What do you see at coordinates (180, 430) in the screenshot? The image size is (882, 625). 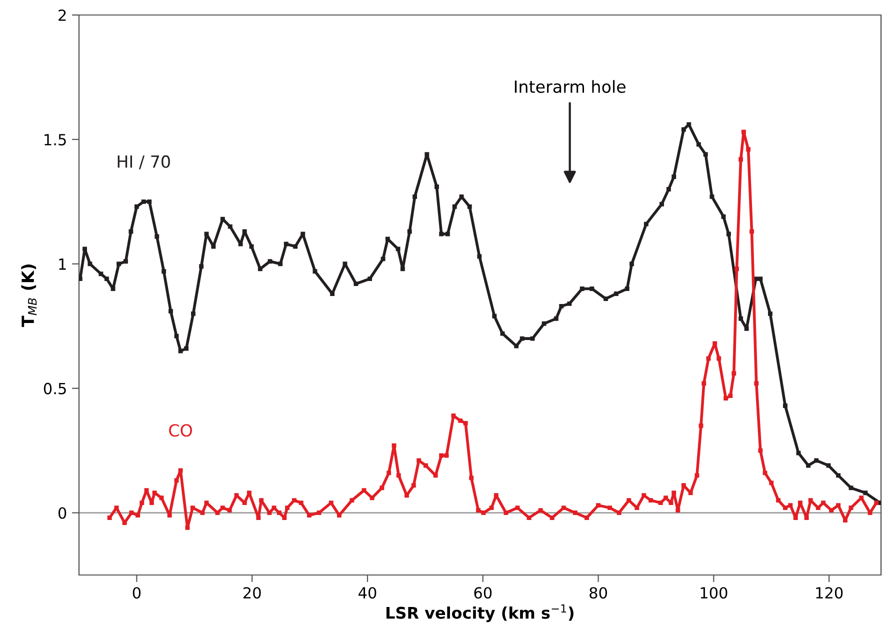 I see `text: CO` at bounding box center [180, 430].